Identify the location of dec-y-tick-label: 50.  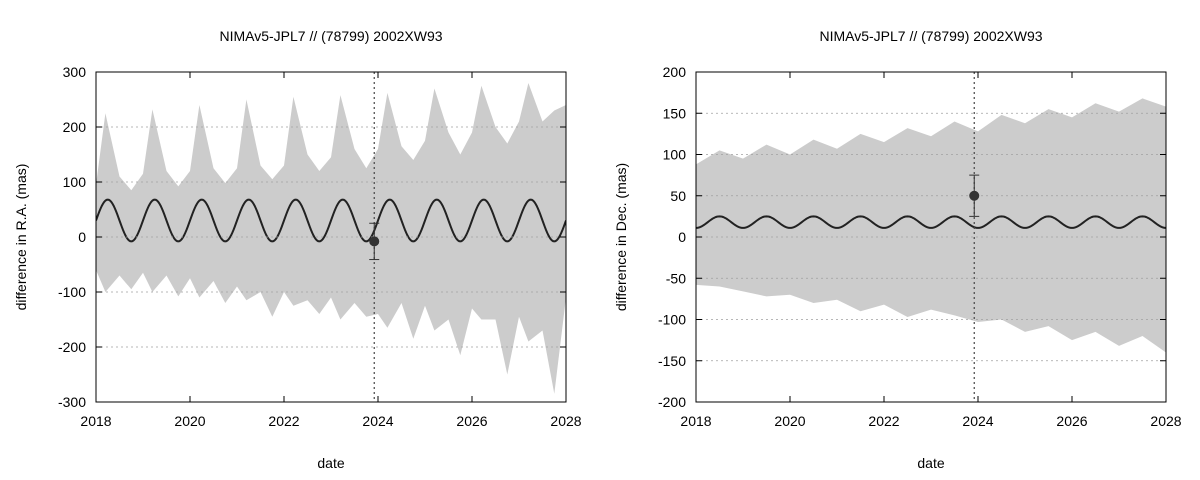
(678, 196).